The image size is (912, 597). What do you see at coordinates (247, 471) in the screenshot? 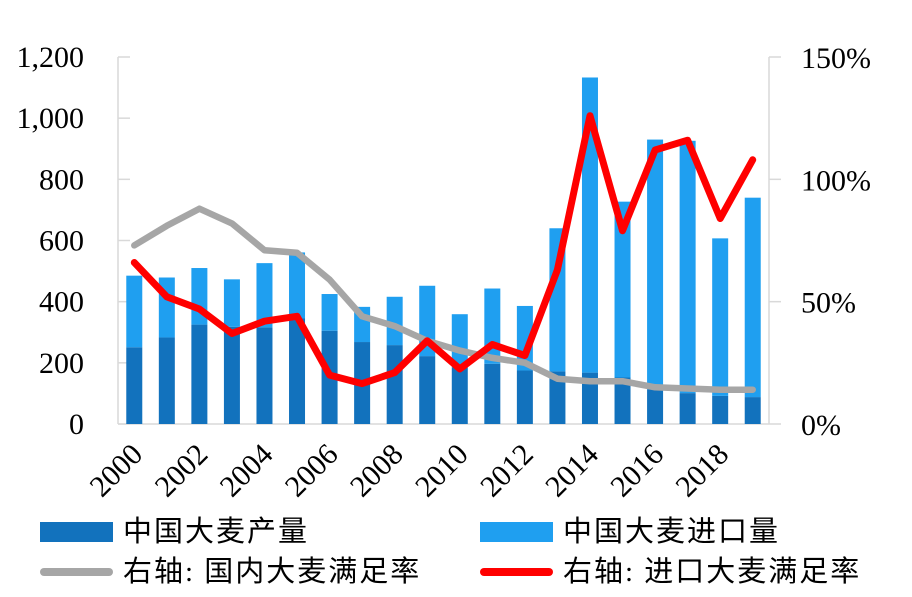
I see `x-tick-label: 2004` at bounding box center [247, 471].